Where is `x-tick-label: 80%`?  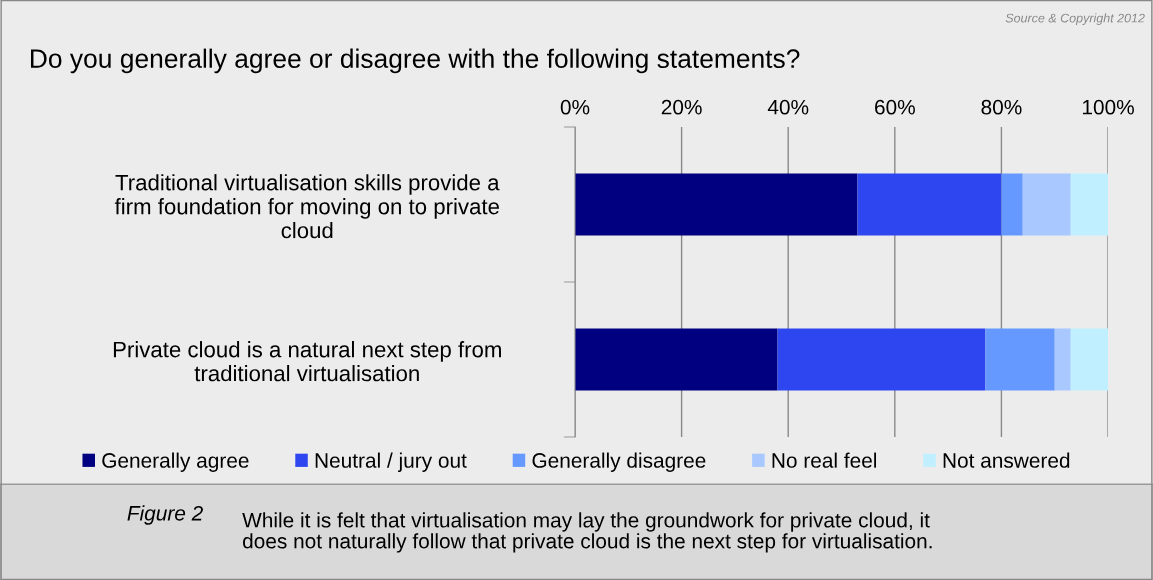 x-tick-label: 80% is located at coordinates (1001, 107).